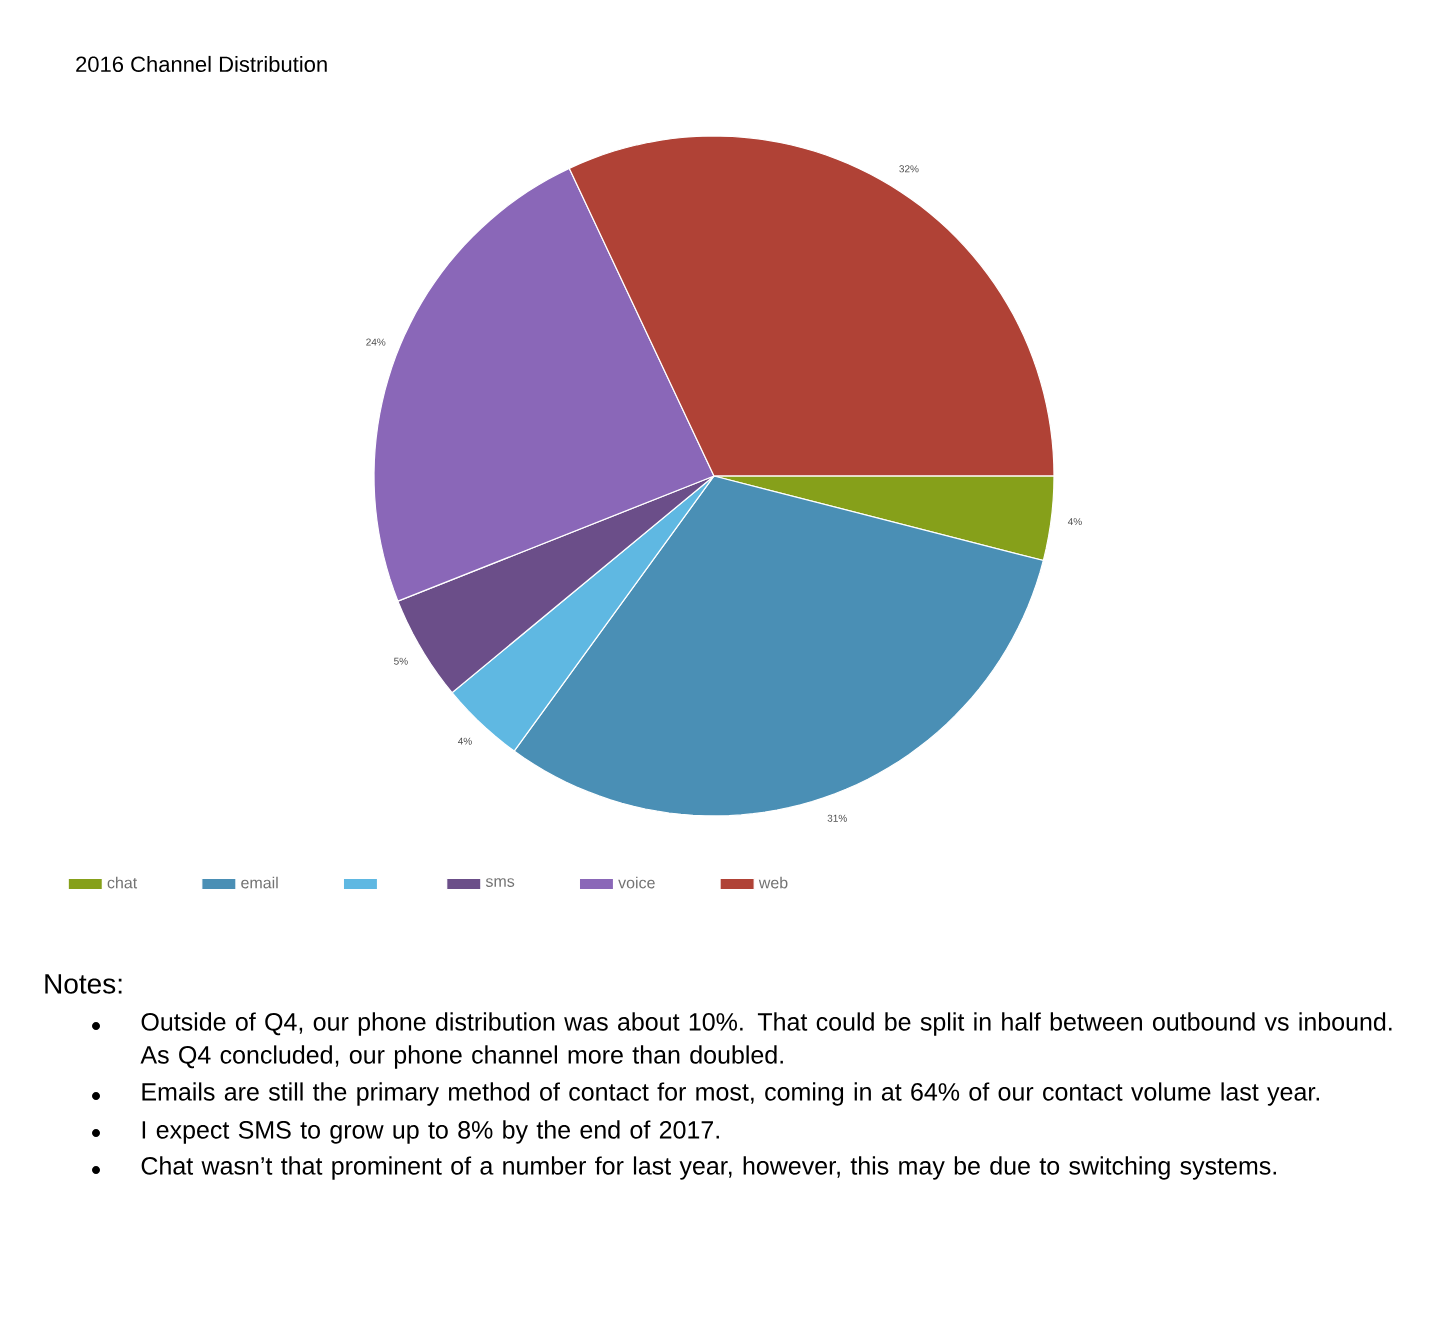 This screenshot has height=1342, width=1440. Describe the element at coordinates (259, 882) in the screenshot. I see `legend-label: email` at that location.